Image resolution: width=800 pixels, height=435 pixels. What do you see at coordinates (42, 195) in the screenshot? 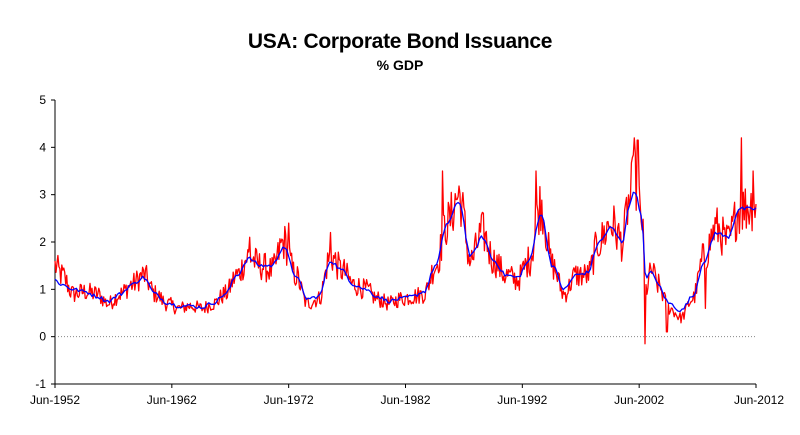
I see `y-tick-label: 3` at bounding box center [42, 195].